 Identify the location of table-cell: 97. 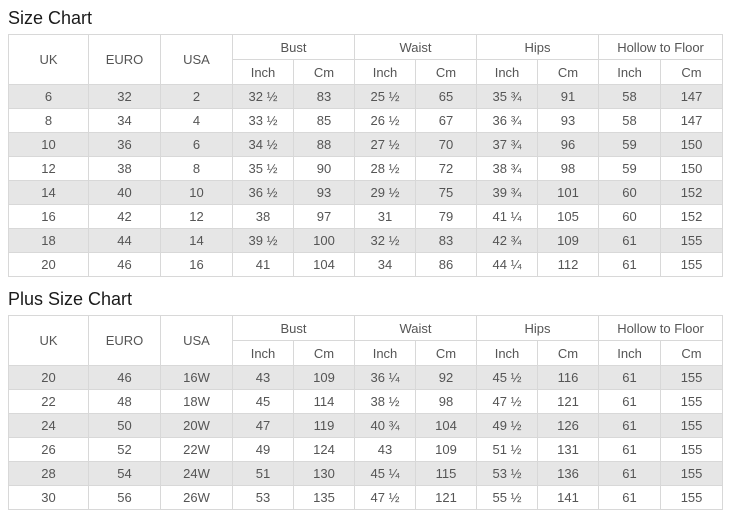
(324, 216).